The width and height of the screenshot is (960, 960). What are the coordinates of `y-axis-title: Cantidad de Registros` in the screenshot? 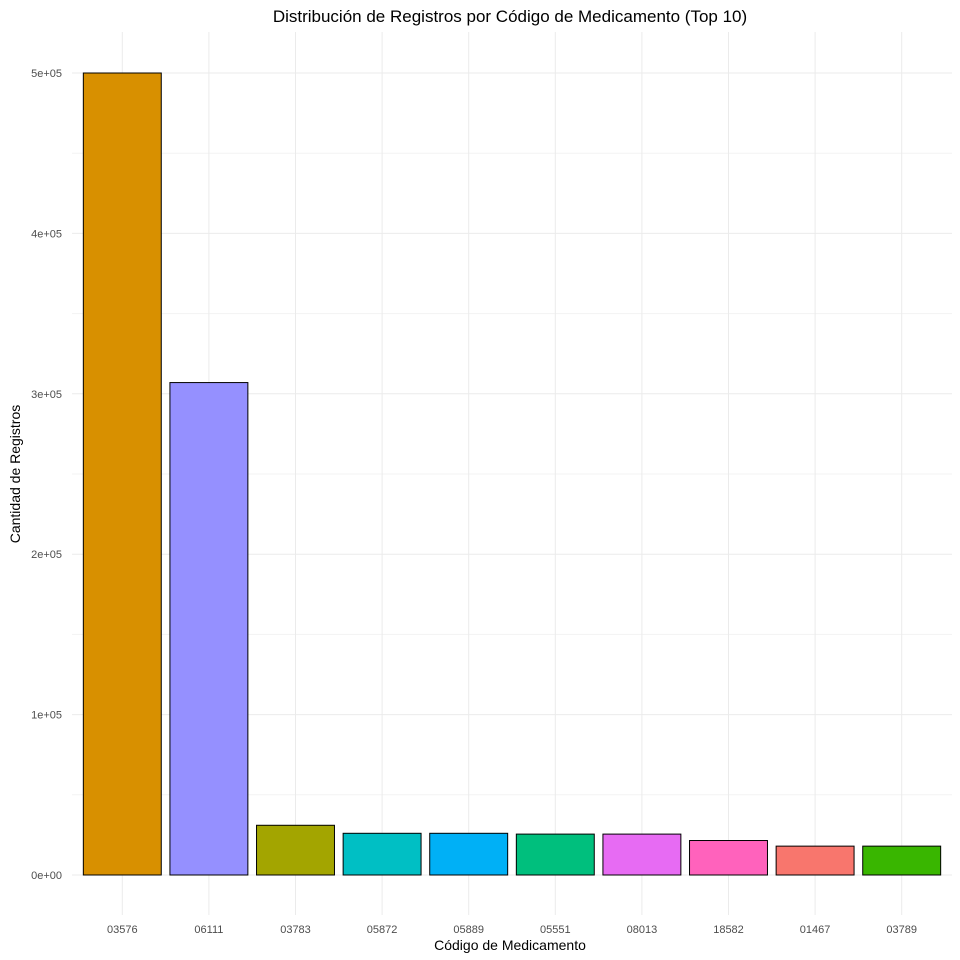 It's located at (15, 474).